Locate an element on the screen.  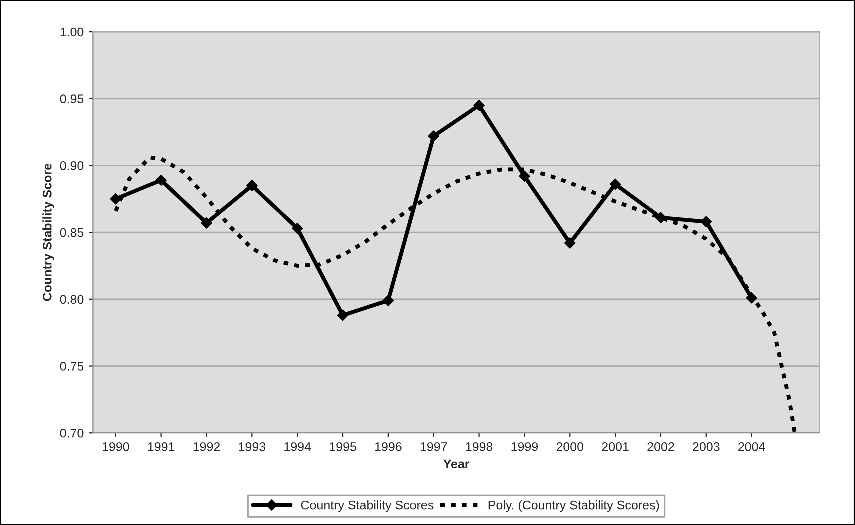
y-tick-label: 0.90 is located at coordinates (72, 166).